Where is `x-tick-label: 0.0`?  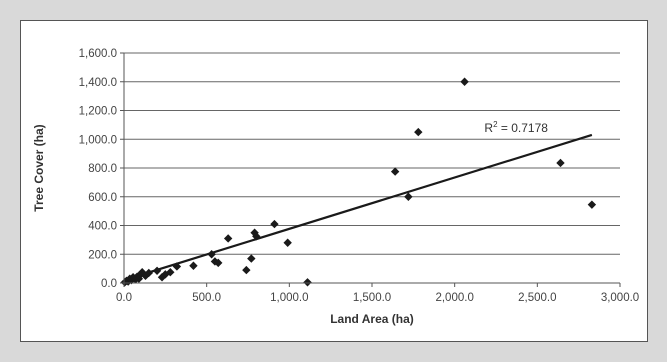
x-tick-label: 0.0 is located at coordinates (124, 298).